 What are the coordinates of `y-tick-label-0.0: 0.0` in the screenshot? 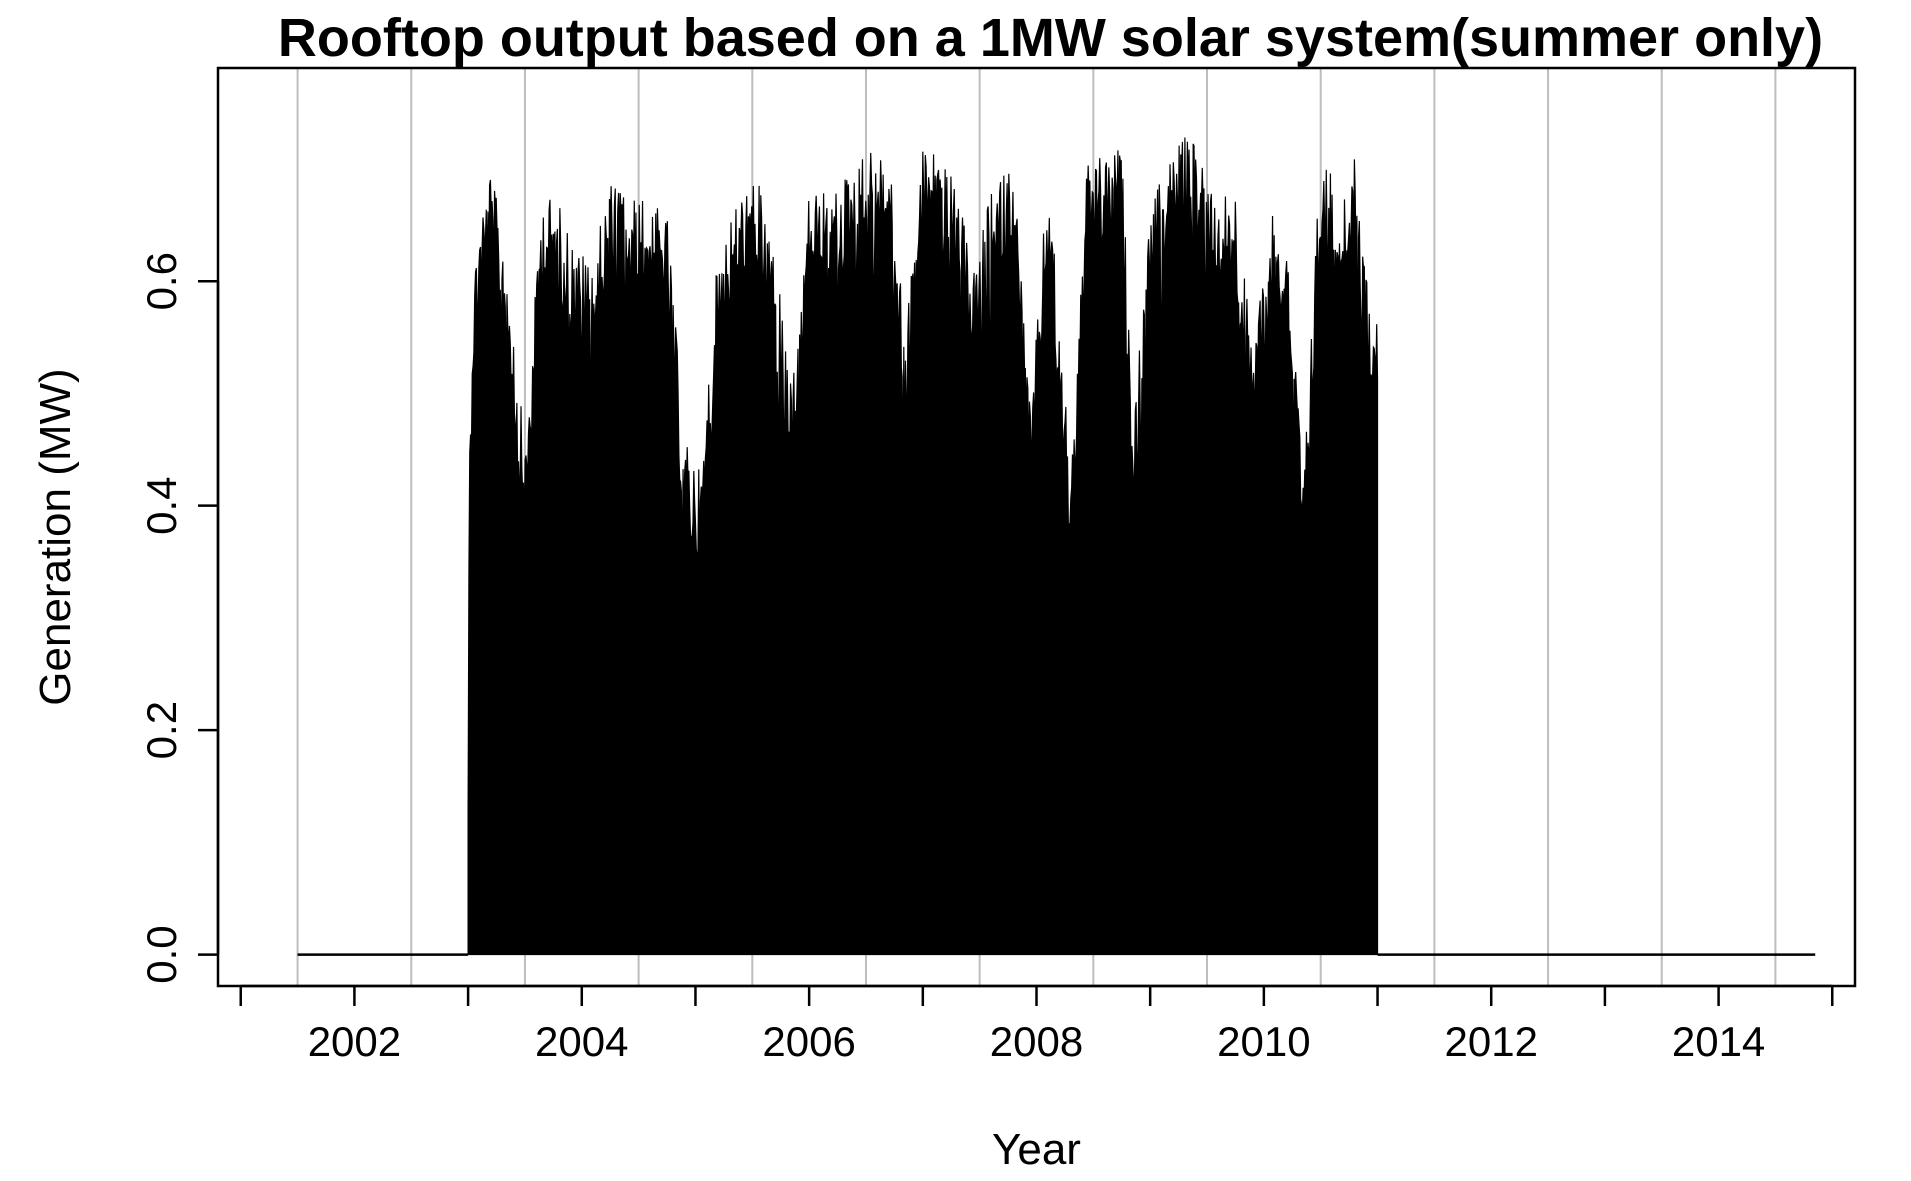 It's located at (161, 954).